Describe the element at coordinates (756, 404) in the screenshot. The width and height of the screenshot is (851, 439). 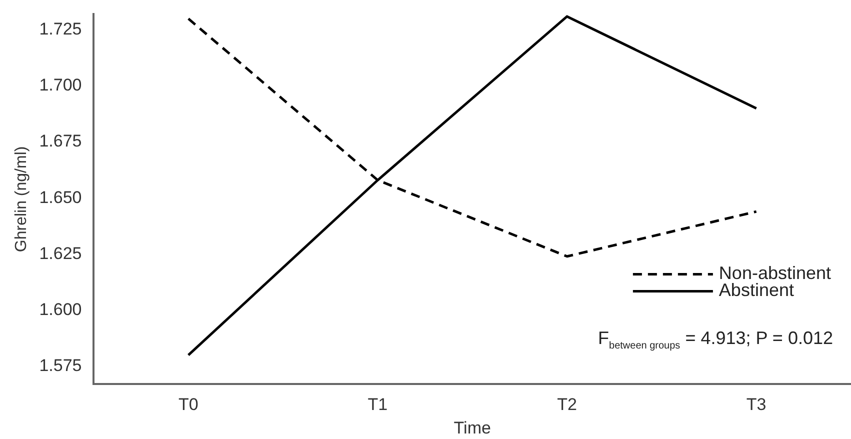
I see `x-tick-label: T3` at that location.